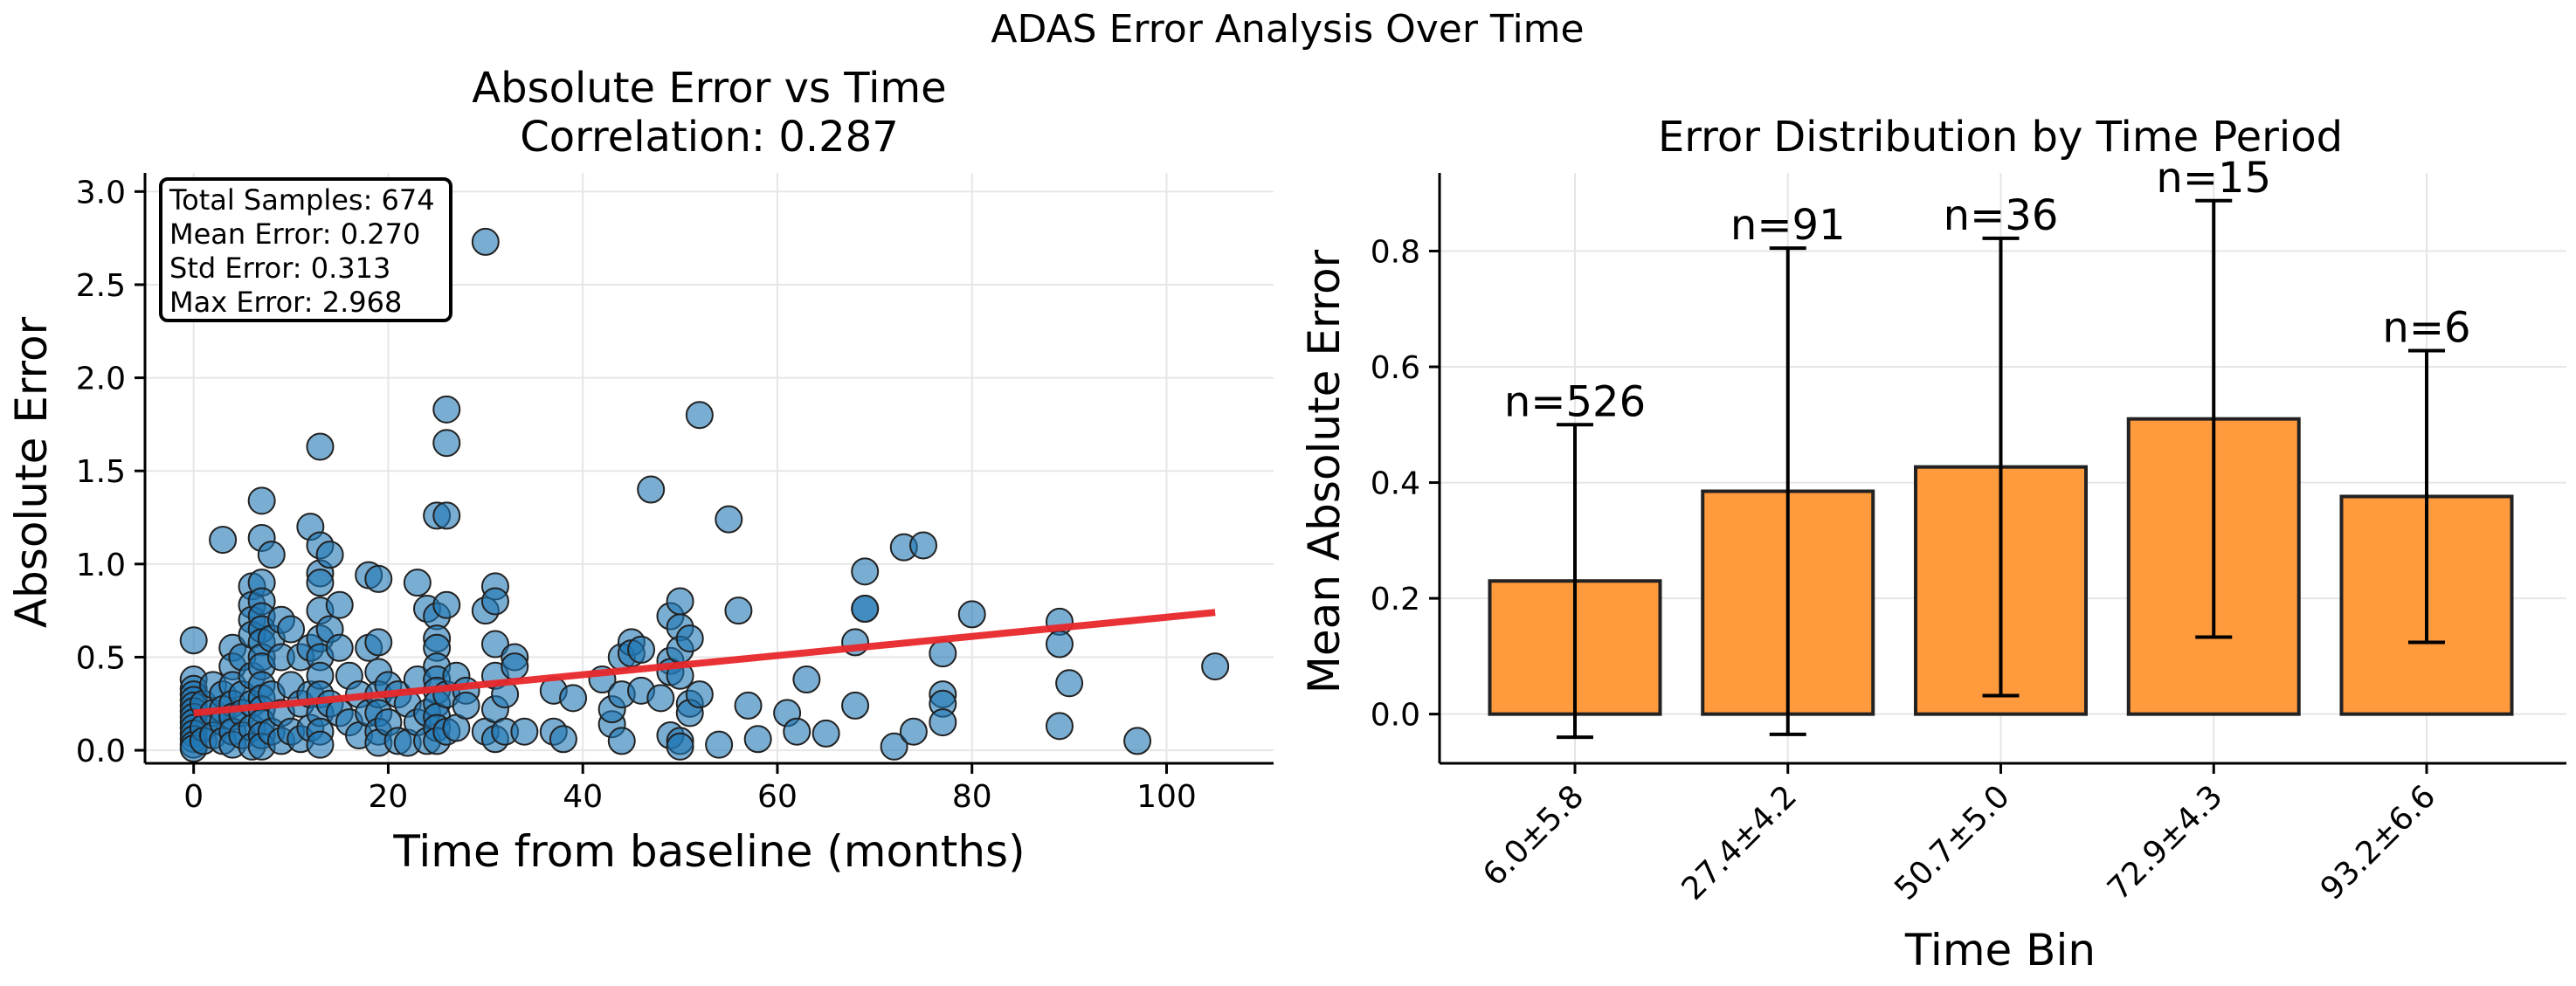 The image size is (2576, 986). Describe the element at coordinates (101, 193) in the screenshot. I see `scatter-y-tick-label: 3.0` at that location.